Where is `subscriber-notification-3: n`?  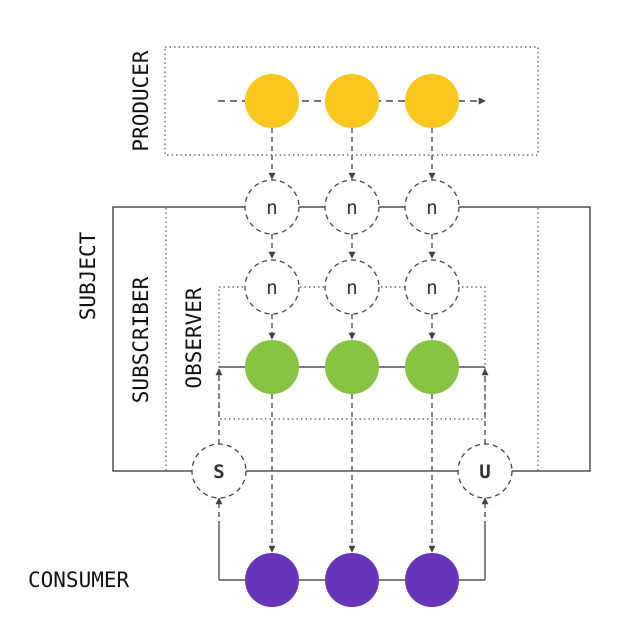 subscriber-notification-3: n is located at coordinates (432, 287).